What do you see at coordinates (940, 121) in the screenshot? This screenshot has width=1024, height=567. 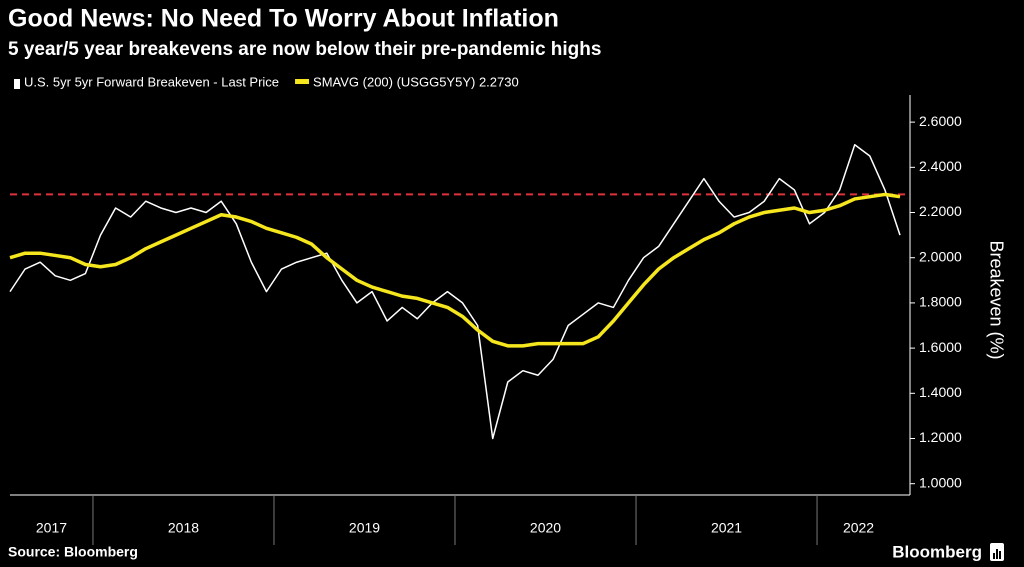 I see `y-tick-label: 2.6000` at bounding box center [940, 121].